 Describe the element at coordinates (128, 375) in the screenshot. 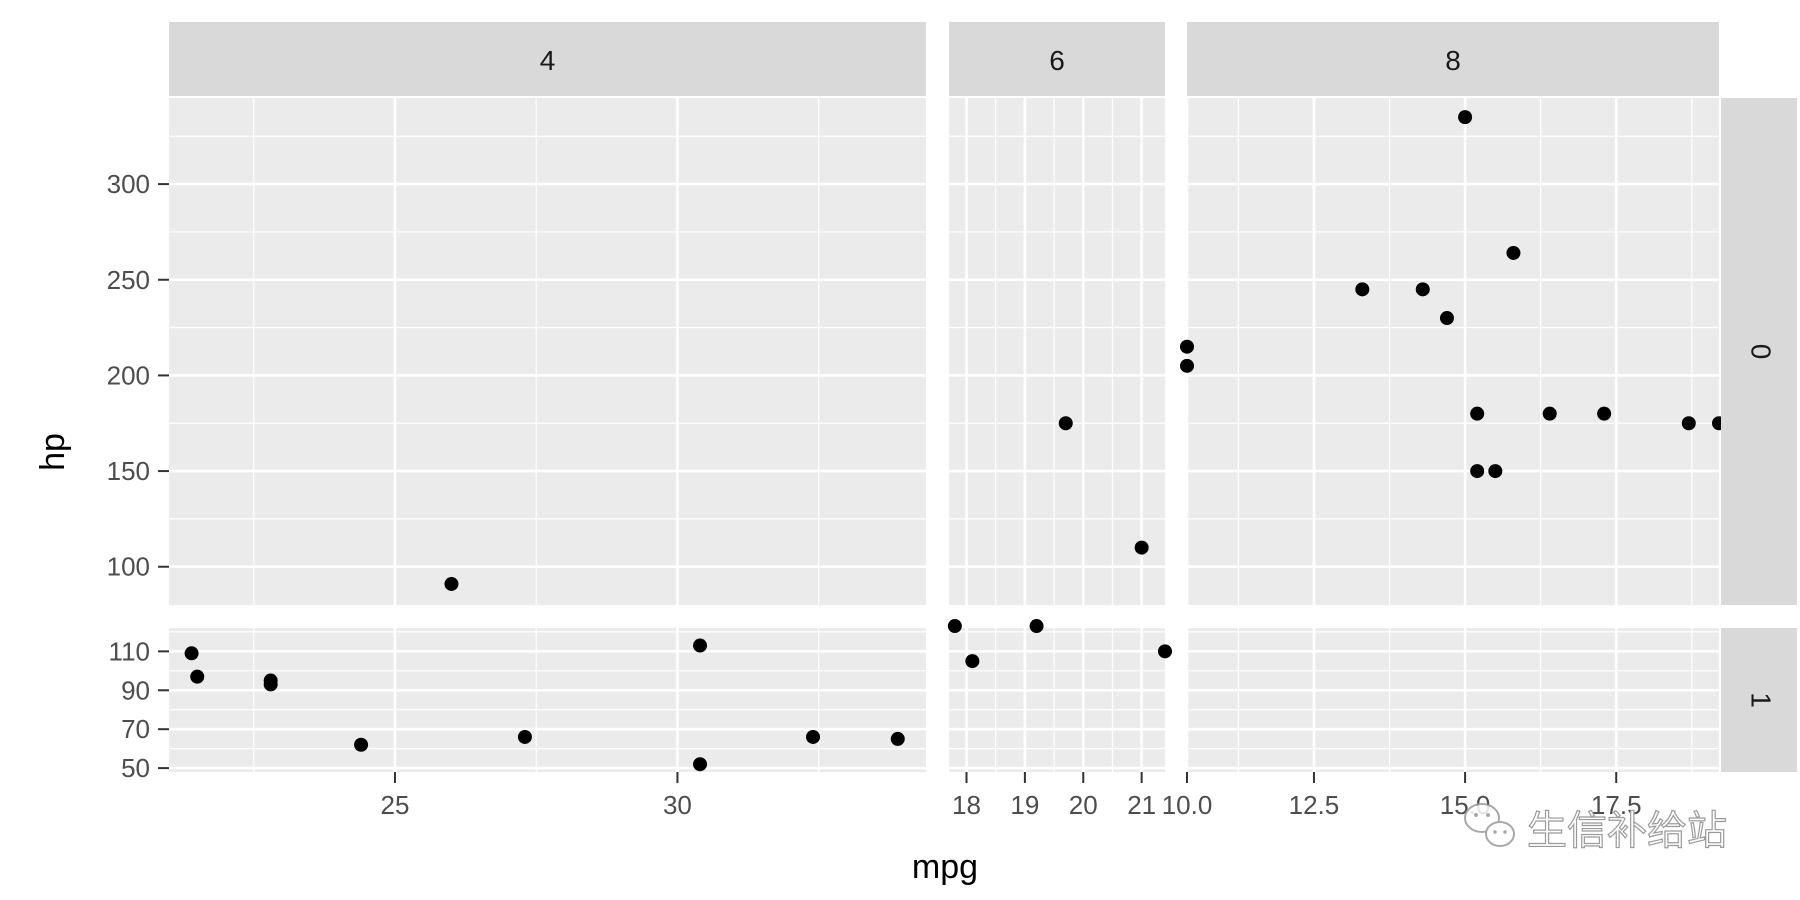

I see `y-tick-label: 200` at that location.